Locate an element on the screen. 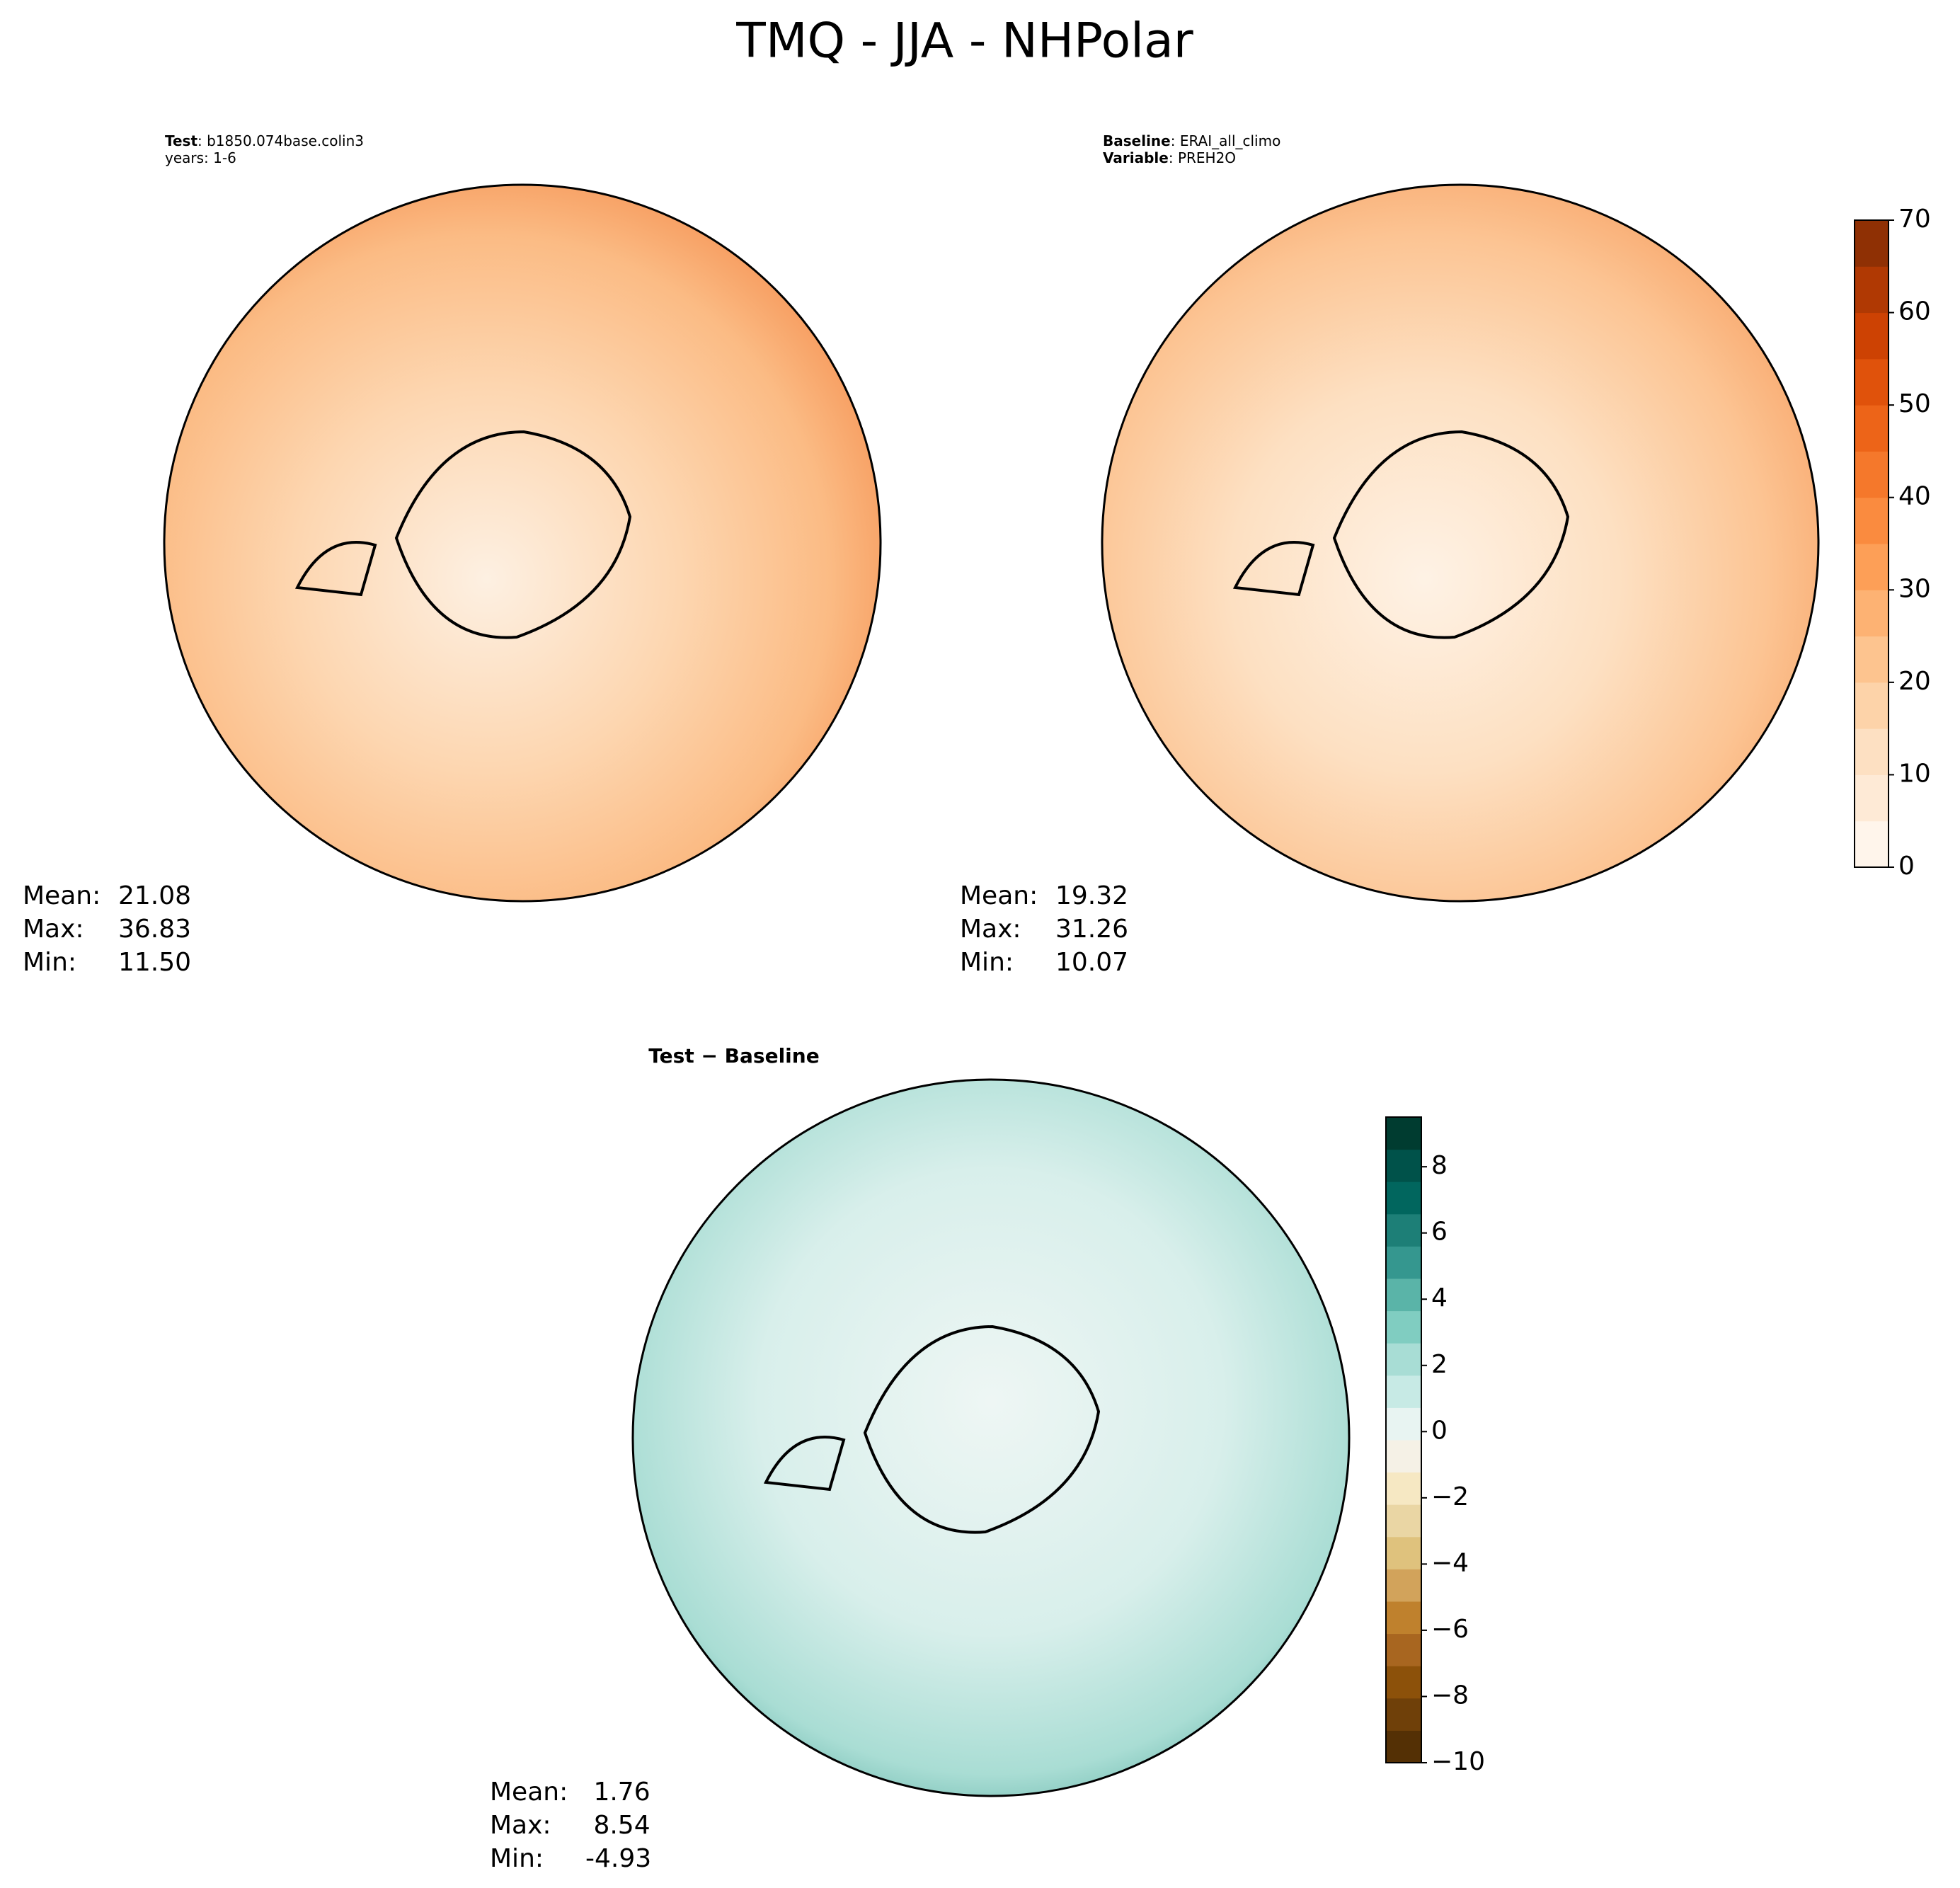 Image resolution: width=1960 pixels, height=1888 pixels. subtitle: Test: b1850.074base.colin3 is located at coordinates (264, 140).